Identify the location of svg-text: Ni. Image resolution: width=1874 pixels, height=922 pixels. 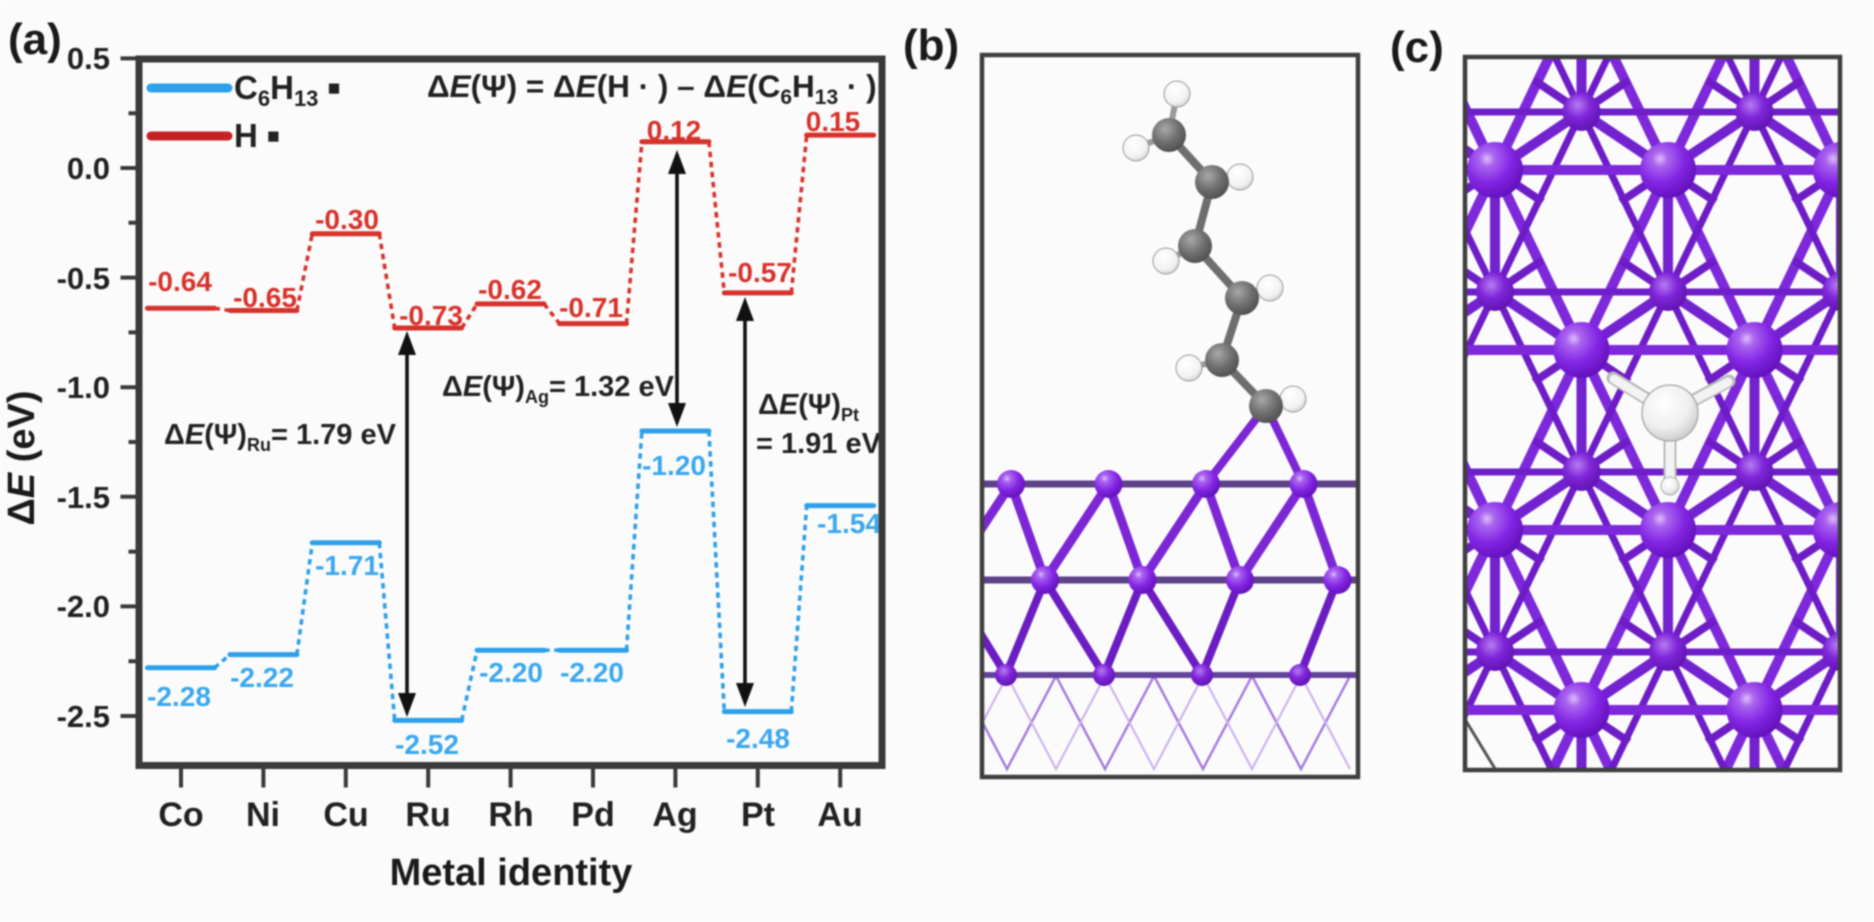
(263, 815).